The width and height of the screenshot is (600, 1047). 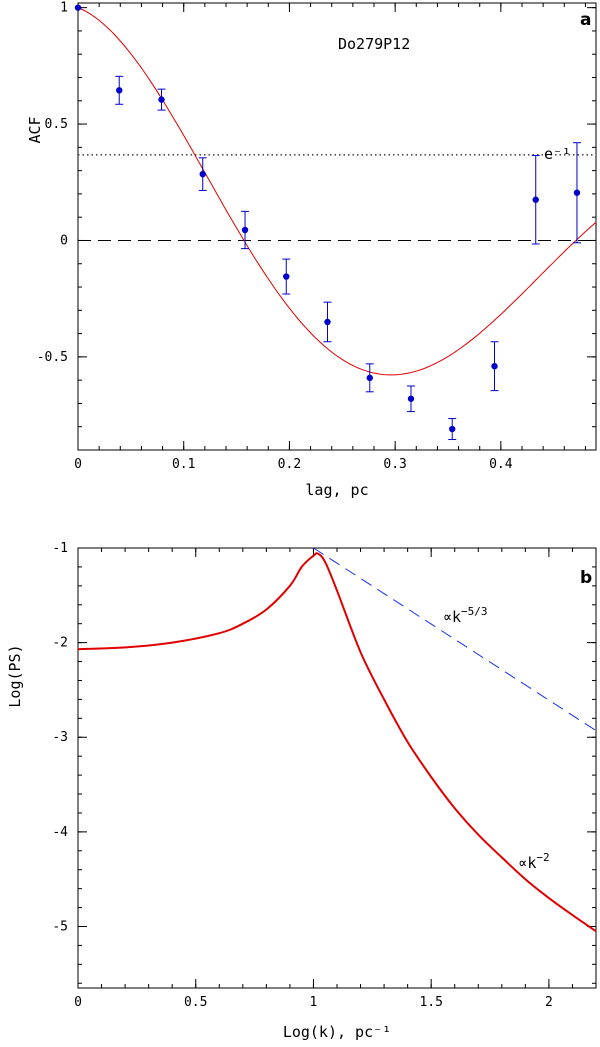 What do you see at coordinates (585, 20) in the screenshot?
I see `panel-a-letter: a` at bounding box center [585, 20].